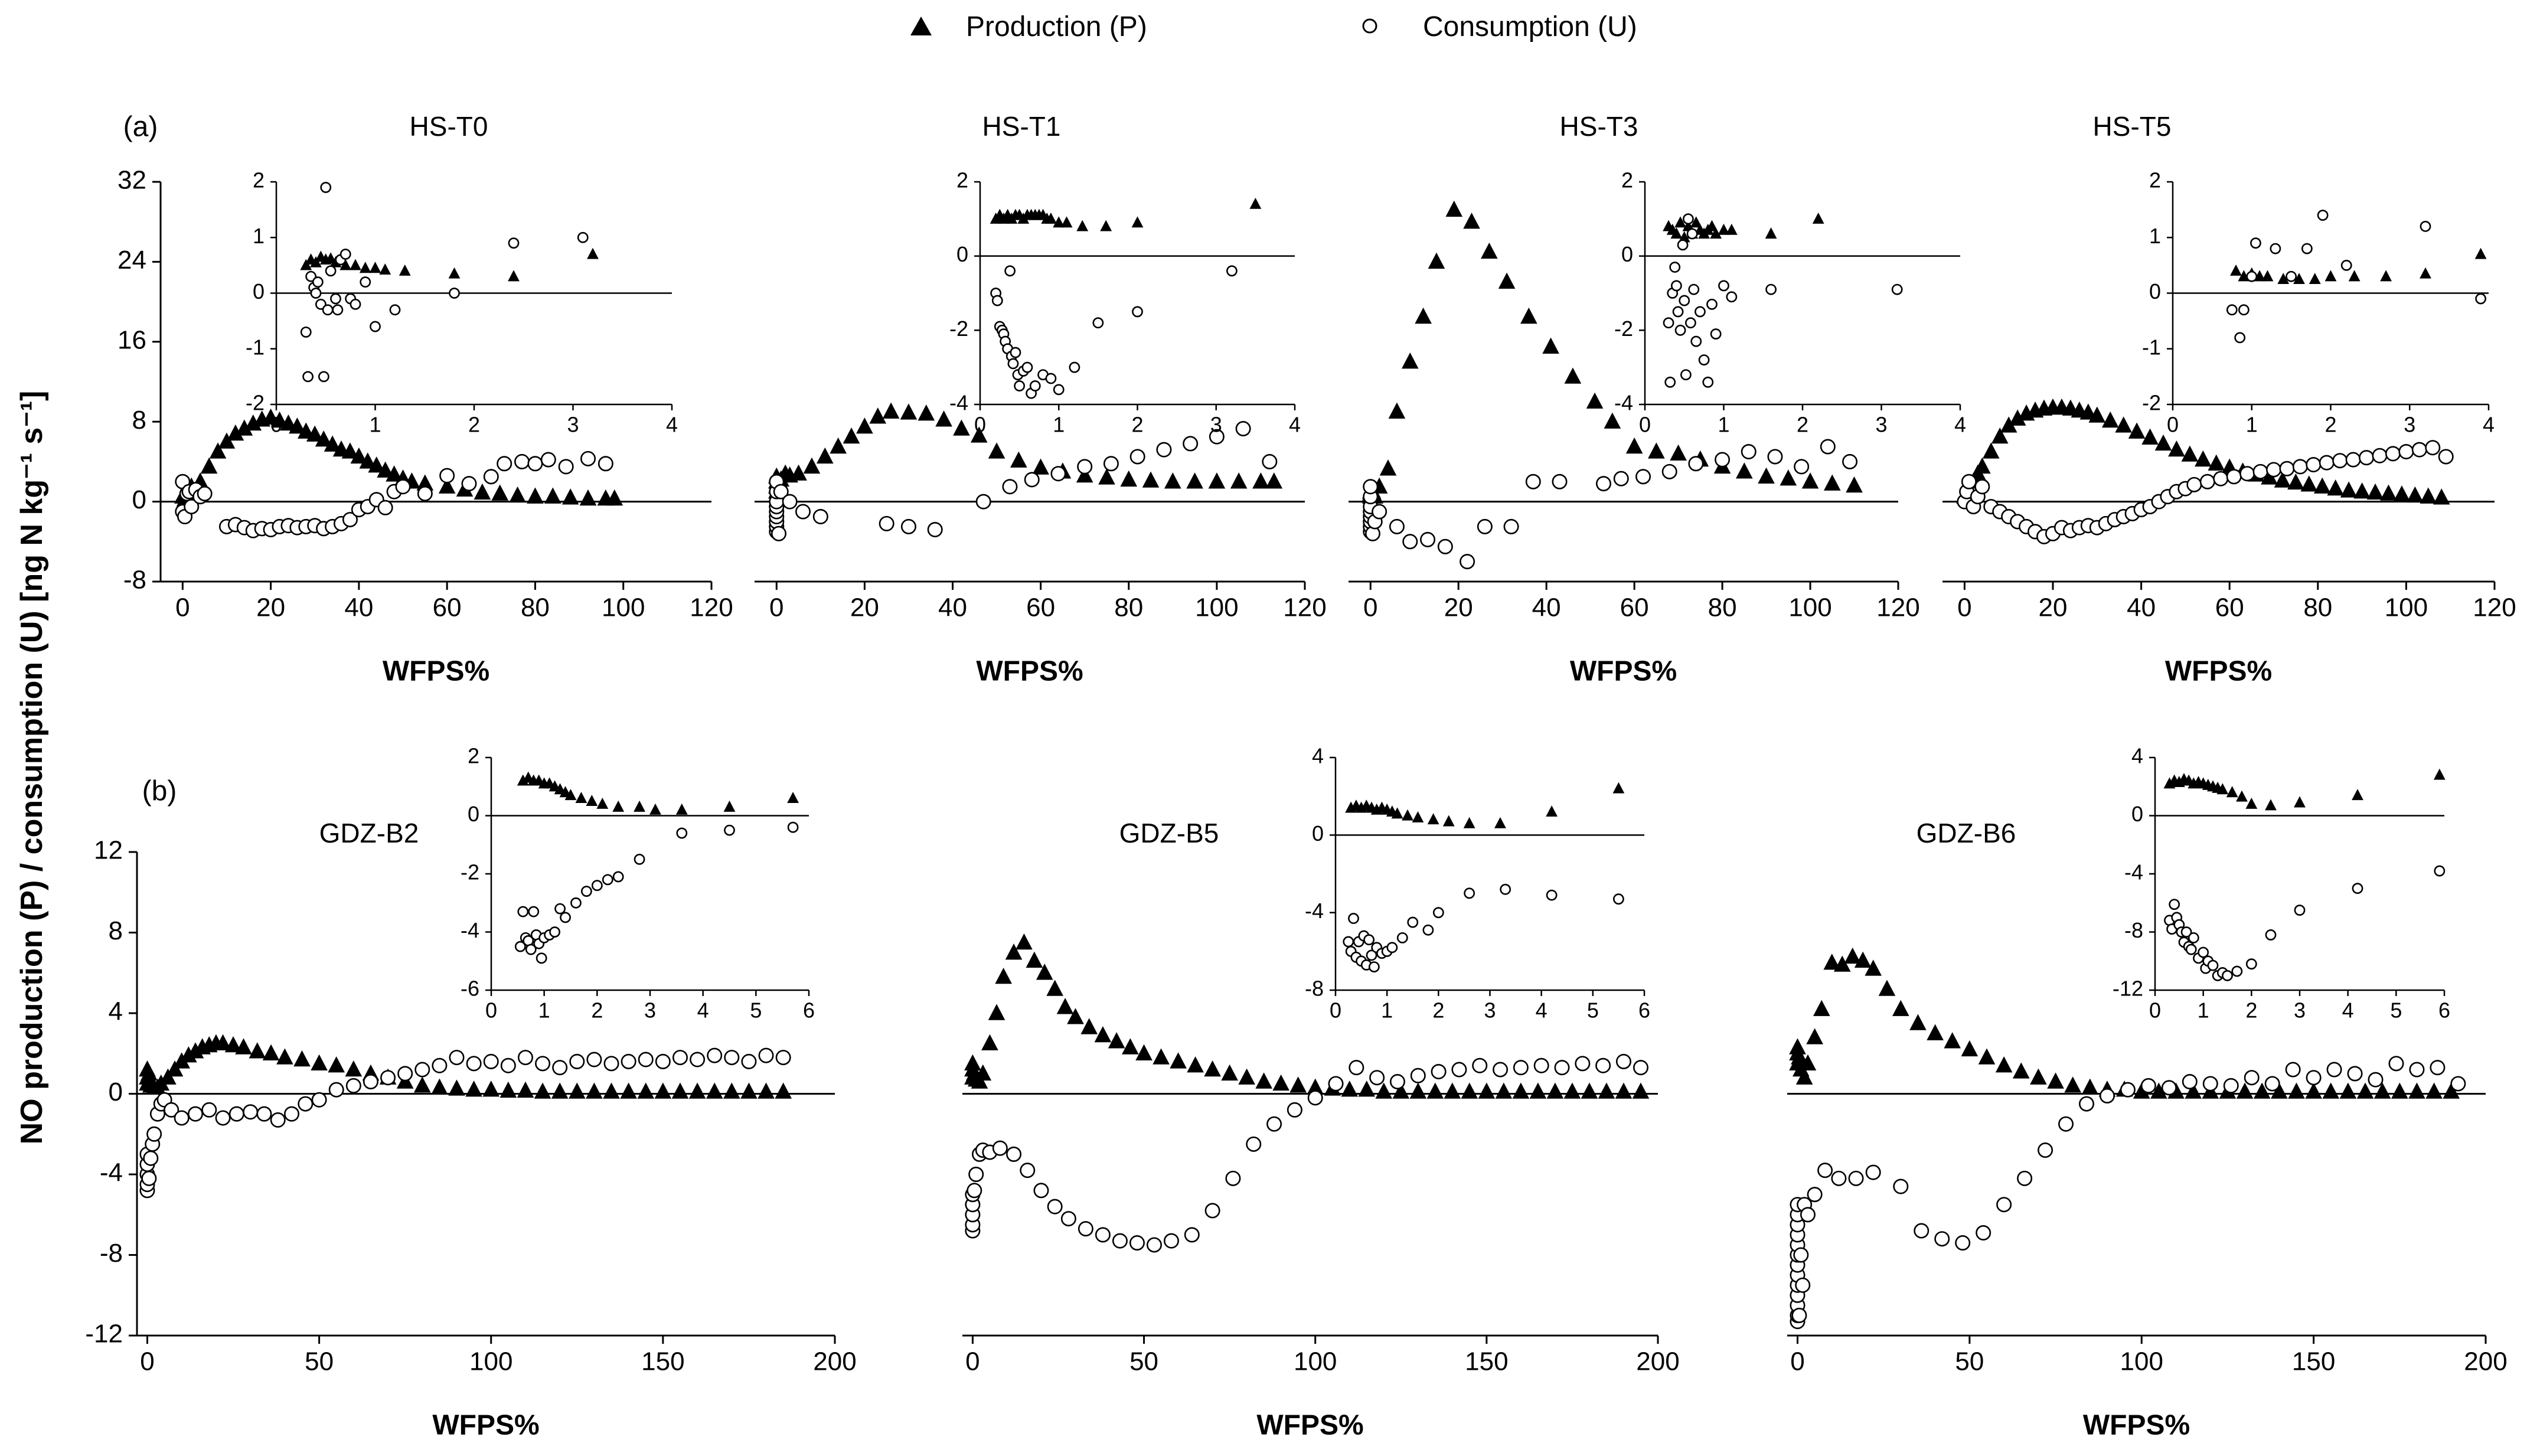 This screenshot has height=1456, width=2527. What do you see at coordinates (1059, 425) in the screenshot?
I see `panel-2-inset-x-tick-label: 1` at bounding box center [1059, 425].